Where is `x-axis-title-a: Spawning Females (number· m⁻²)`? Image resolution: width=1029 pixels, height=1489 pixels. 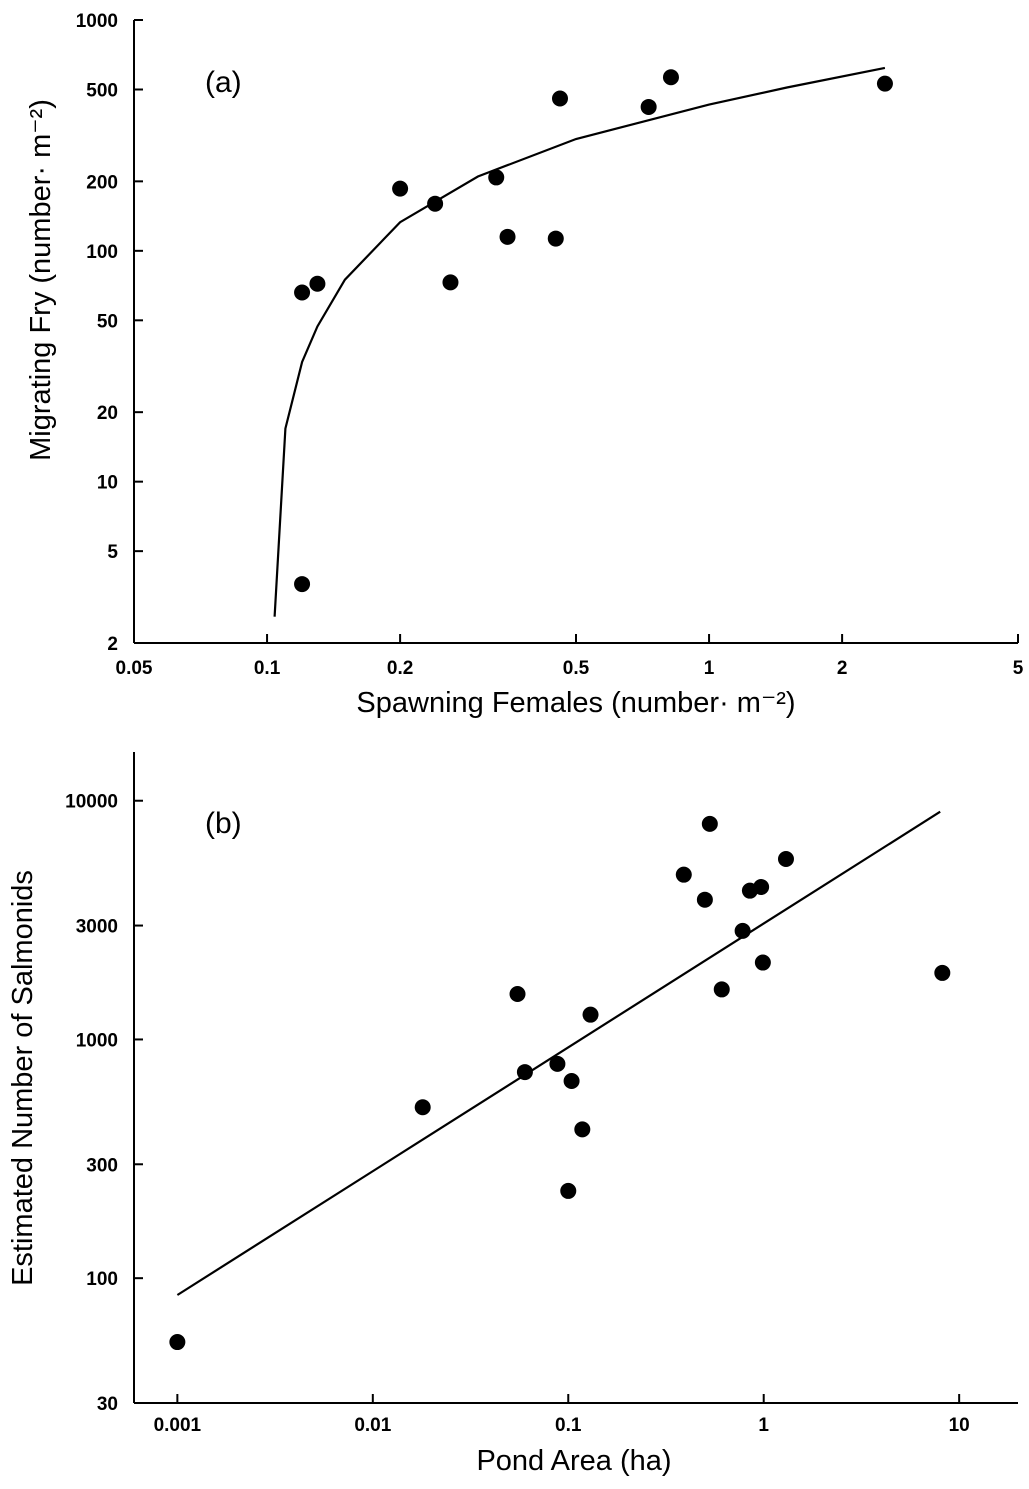 x-axis-title-a: Spawning Females (number· m⁻²) is located at coordinates (575, 703).